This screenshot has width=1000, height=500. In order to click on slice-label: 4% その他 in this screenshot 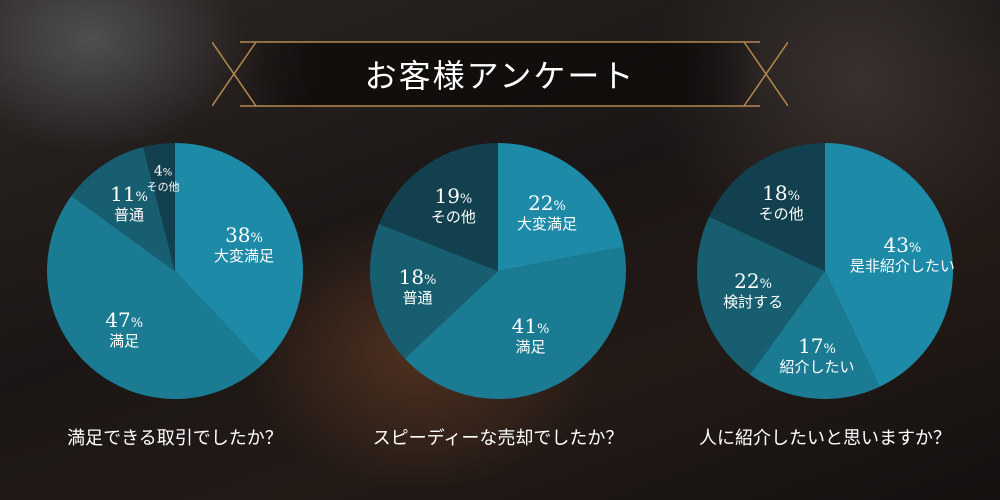, I will do `click(163, 177)`.